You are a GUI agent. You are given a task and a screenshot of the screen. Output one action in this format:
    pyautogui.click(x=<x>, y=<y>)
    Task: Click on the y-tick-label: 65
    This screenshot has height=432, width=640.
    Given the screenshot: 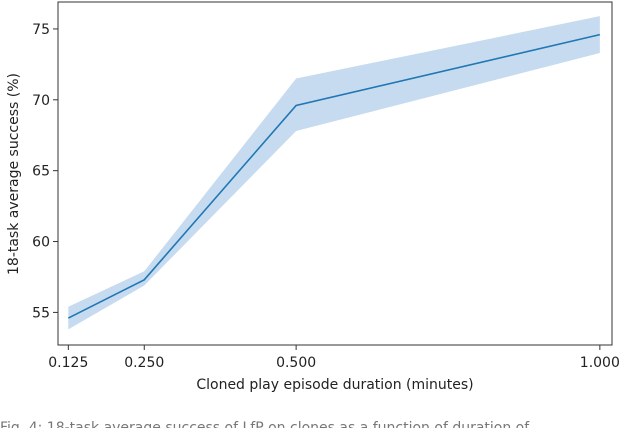 What is the action you would take?
    pyautogui.click(x=41, y=172)
    